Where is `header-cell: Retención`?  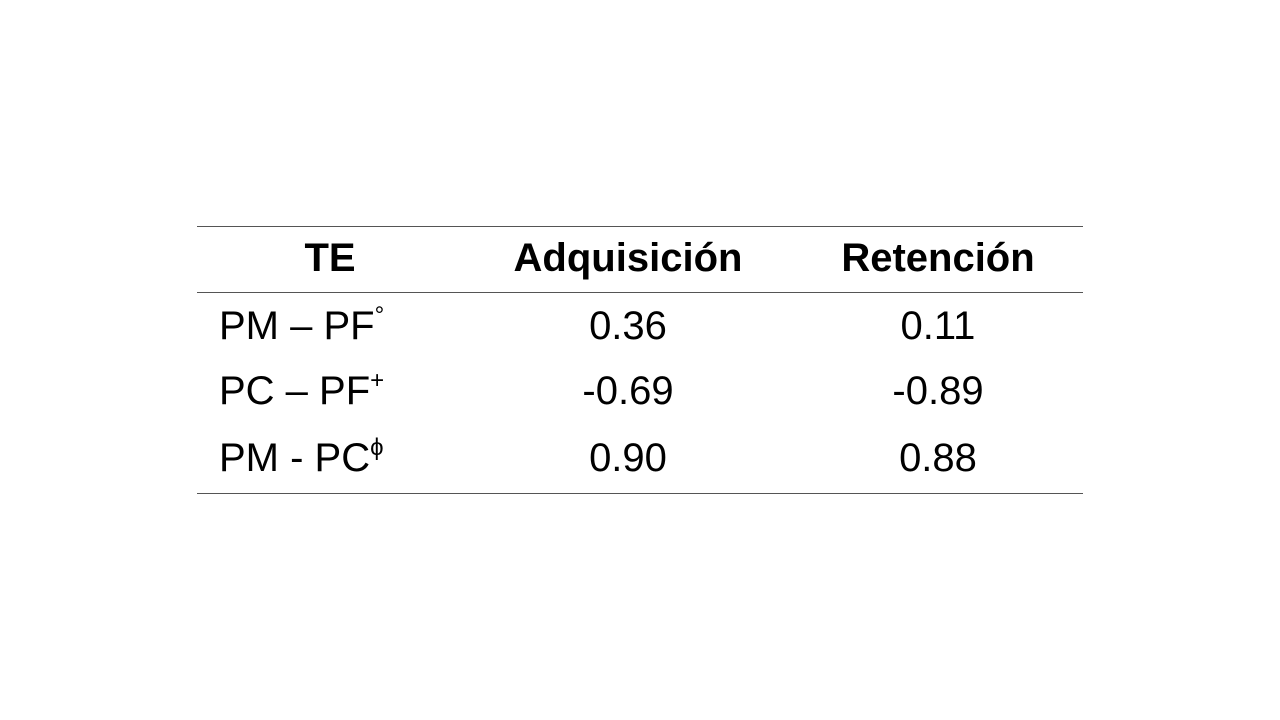
header-cell: Retención is located at coordinates (938, 258).